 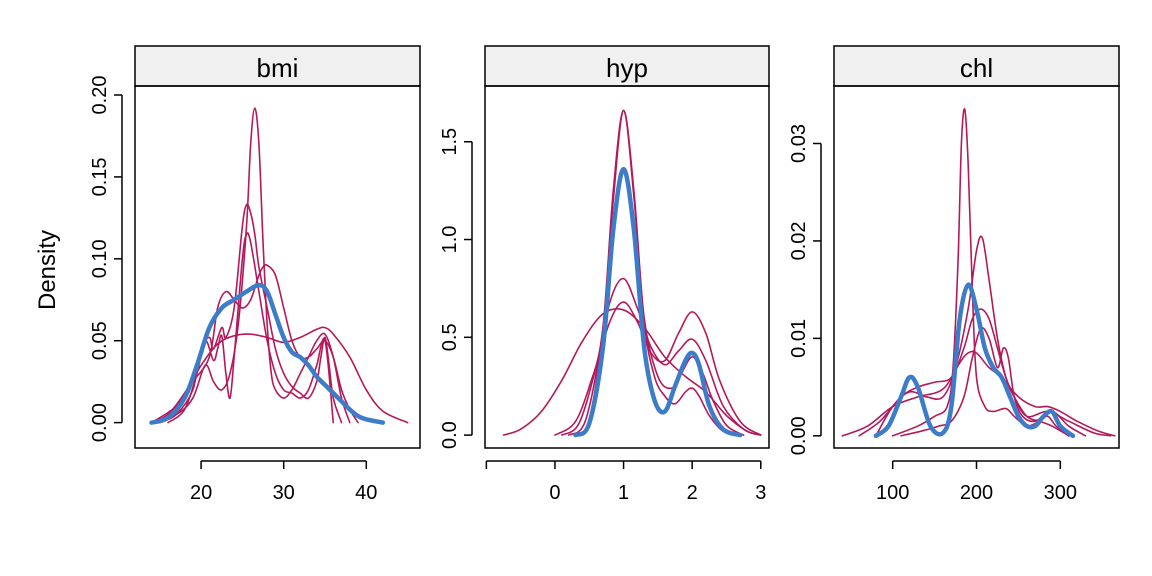 I want to click on strip-title-bmi: bmi, so click(x=278, y=68).